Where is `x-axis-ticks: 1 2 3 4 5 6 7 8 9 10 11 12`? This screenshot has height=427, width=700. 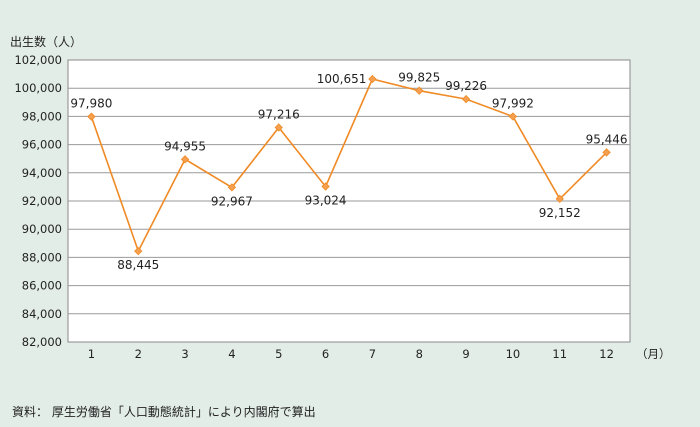
x-axis-ticks: 1 2 3 4 5 6 7 8 9 10 11 12 is located at coordinates (351, 354).